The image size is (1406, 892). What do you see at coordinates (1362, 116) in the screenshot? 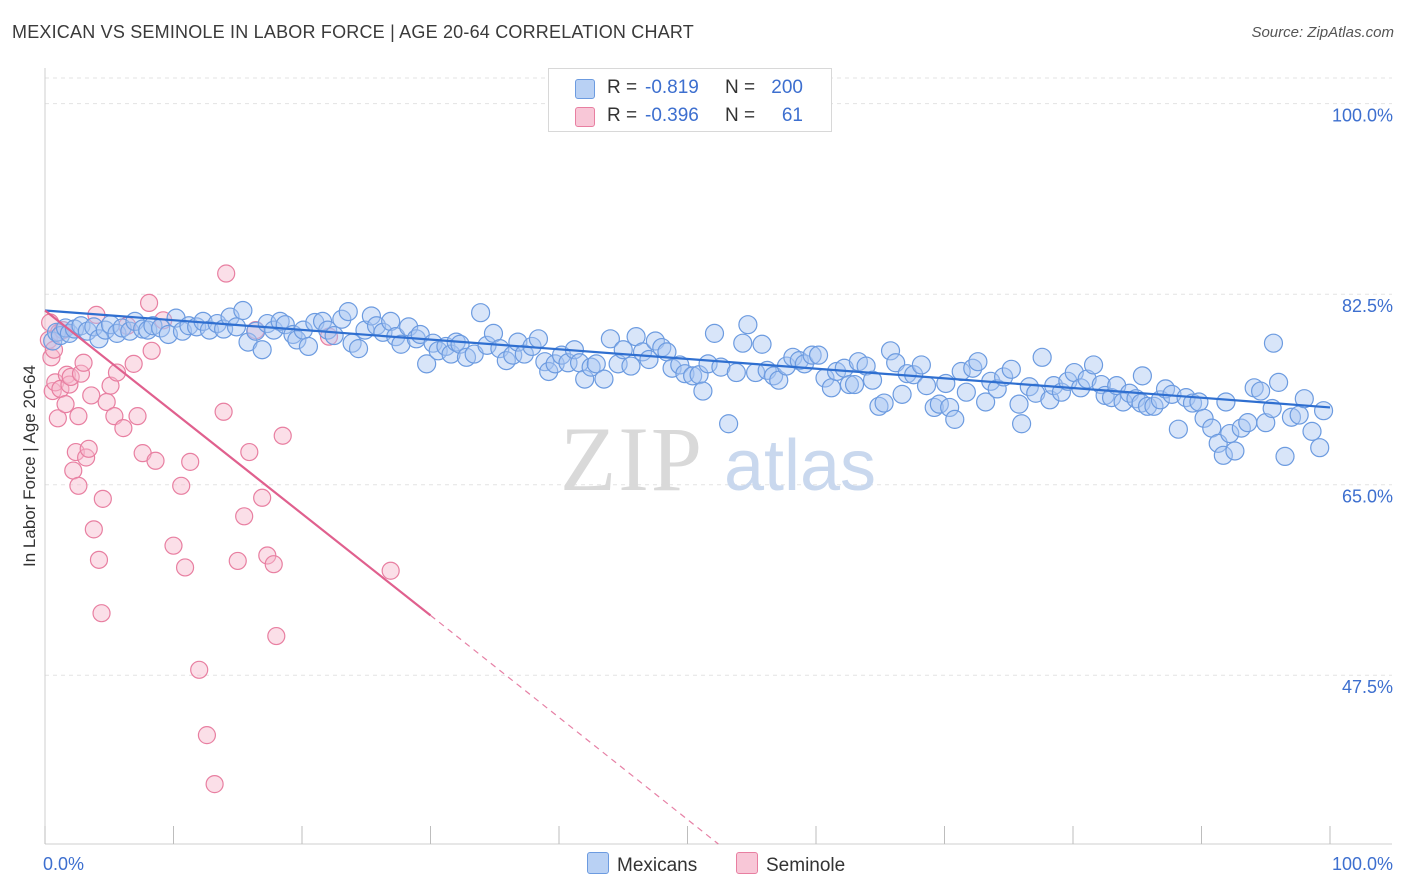
I see `y-tick-label: 100.0%` at bounding box center [1362, 116].